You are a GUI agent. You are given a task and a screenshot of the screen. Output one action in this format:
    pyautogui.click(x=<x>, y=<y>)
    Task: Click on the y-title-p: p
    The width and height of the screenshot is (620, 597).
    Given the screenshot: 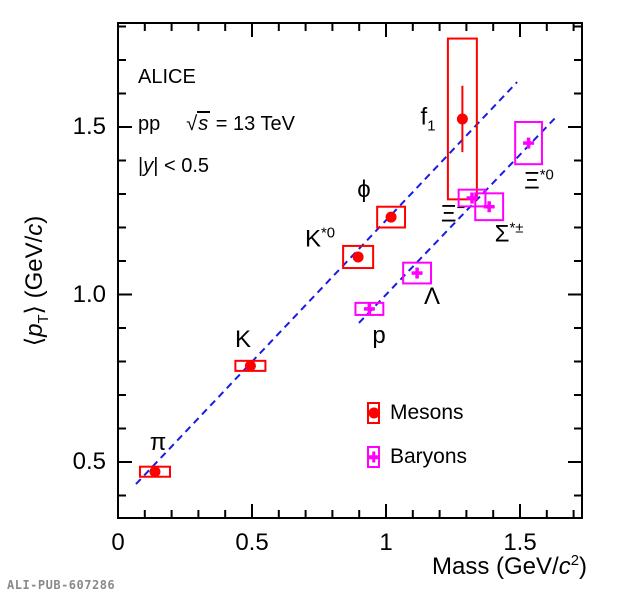 What is the action you would take?
    pyautogui.click(x=35, y=330)
    